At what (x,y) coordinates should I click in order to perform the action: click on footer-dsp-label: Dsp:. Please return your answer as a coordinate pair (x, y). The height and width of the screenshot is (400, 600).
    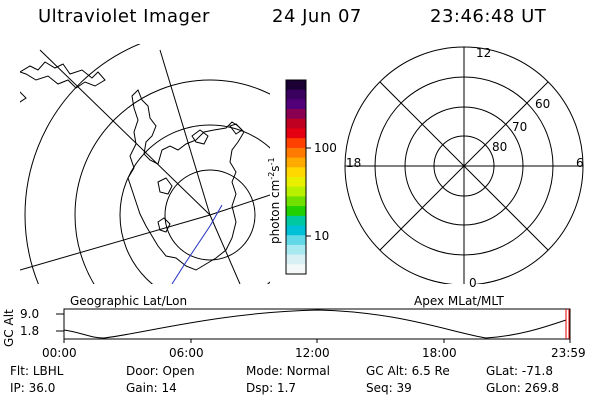
    Looking at the image, I should click on (260, 388).